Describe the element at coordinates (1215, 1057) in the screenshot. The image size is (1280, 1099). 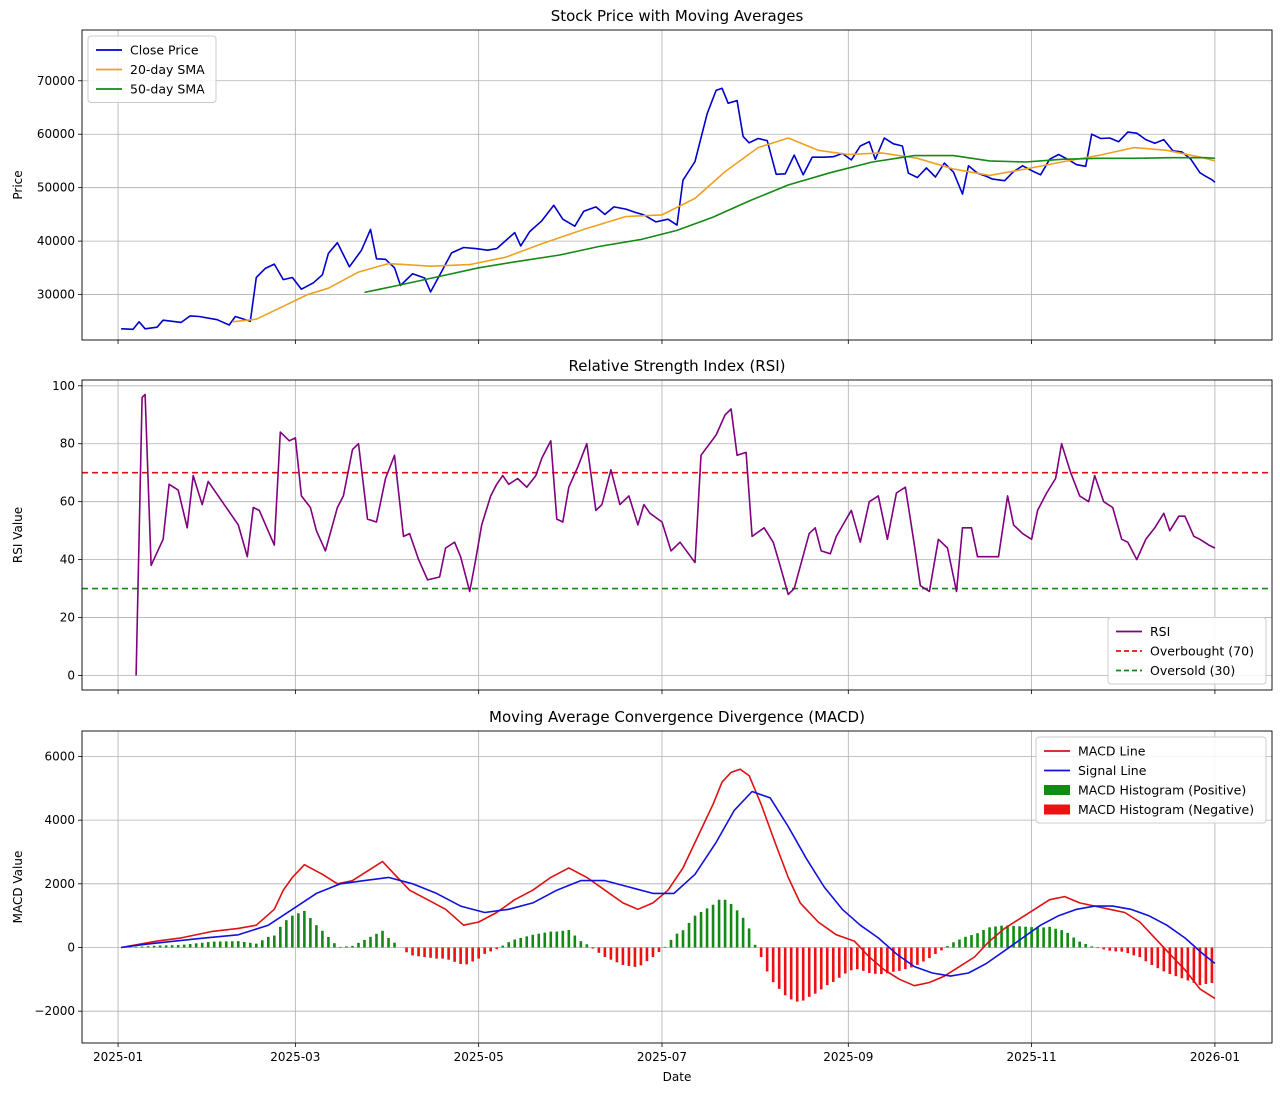
I see `x-tick-label: 2026-01` at that location.